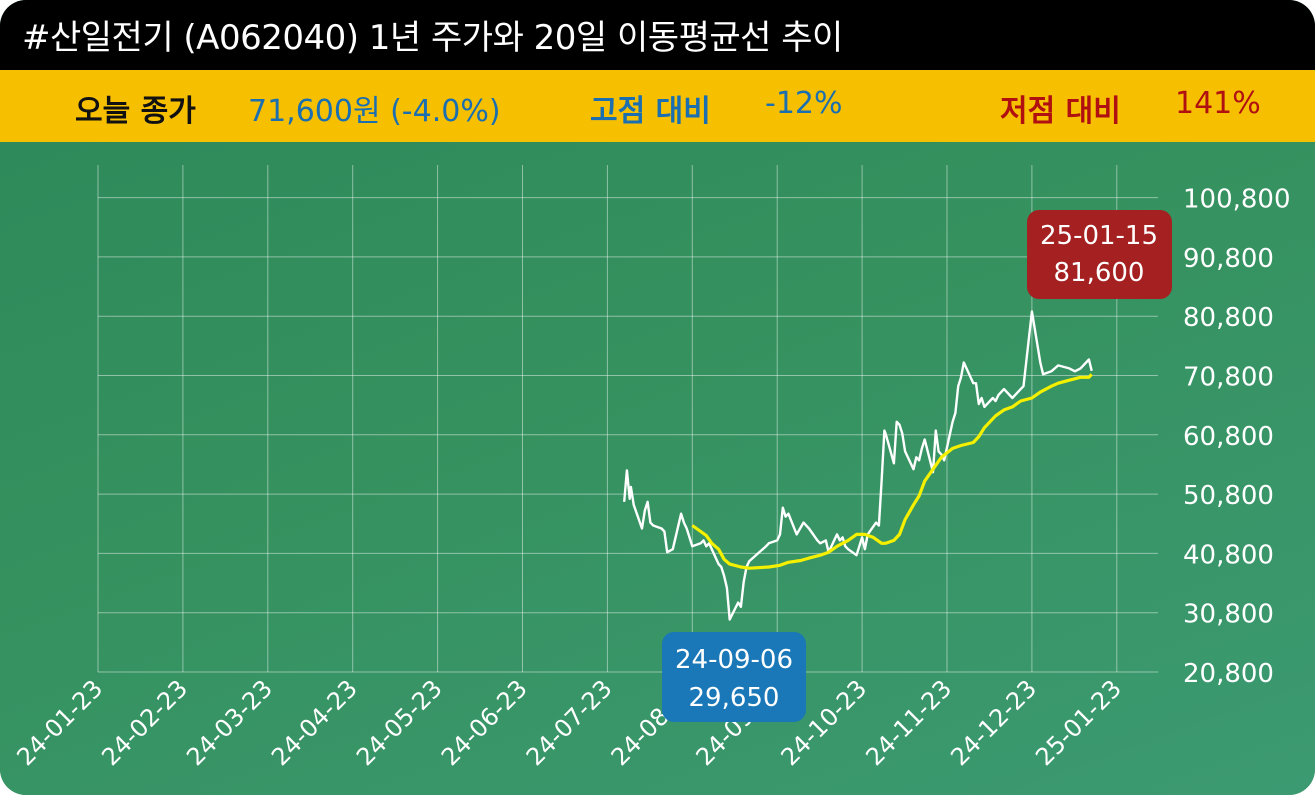  Describe the element at coordinates (1228, 615) in the screenshot. I see `y-tick-label: 30,800` at that location.